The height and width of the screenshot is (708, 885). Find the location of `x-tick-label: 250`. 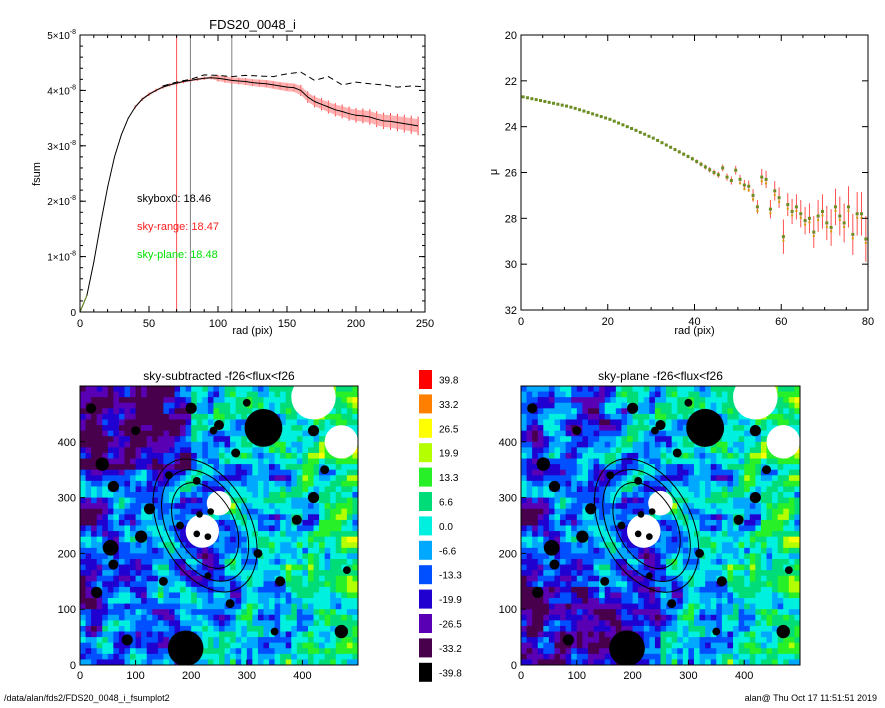

x-tick-label: 250 is located at coordinates (425, 324).